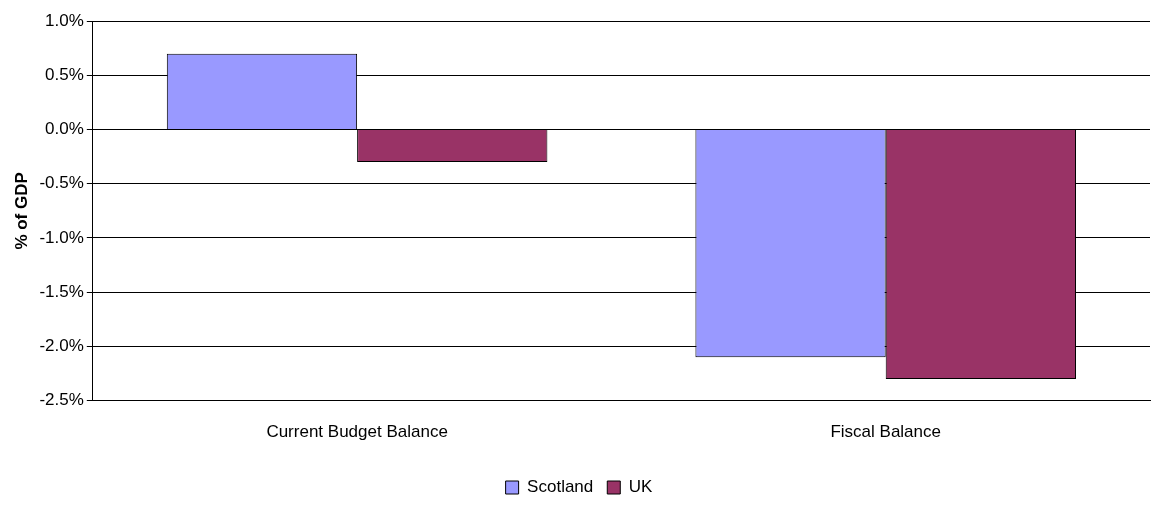  Describe the element at coordinates (61, 291) in the screenshot. I see `y-tick-label: -1.5%` at that location.